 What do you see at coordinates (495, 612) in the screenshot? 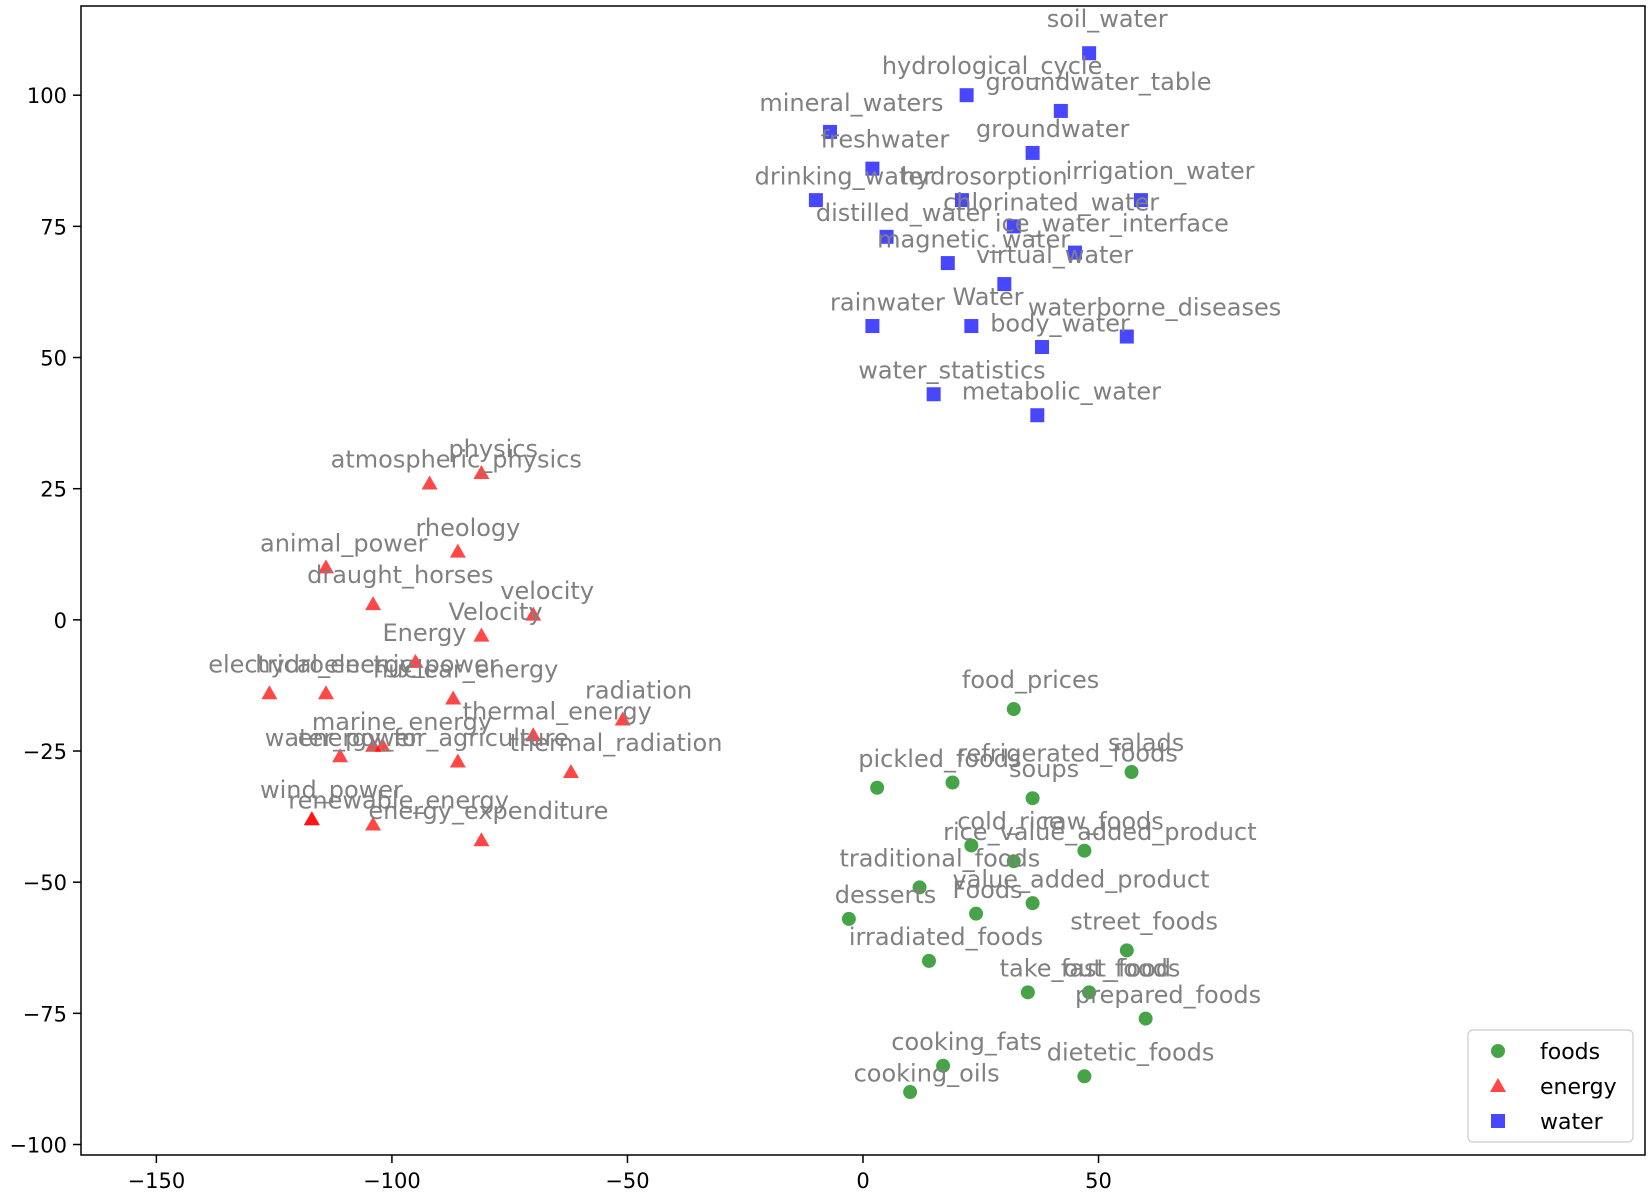
I see `point-label-velocity: Velocity` at bounding box center [495, 612].